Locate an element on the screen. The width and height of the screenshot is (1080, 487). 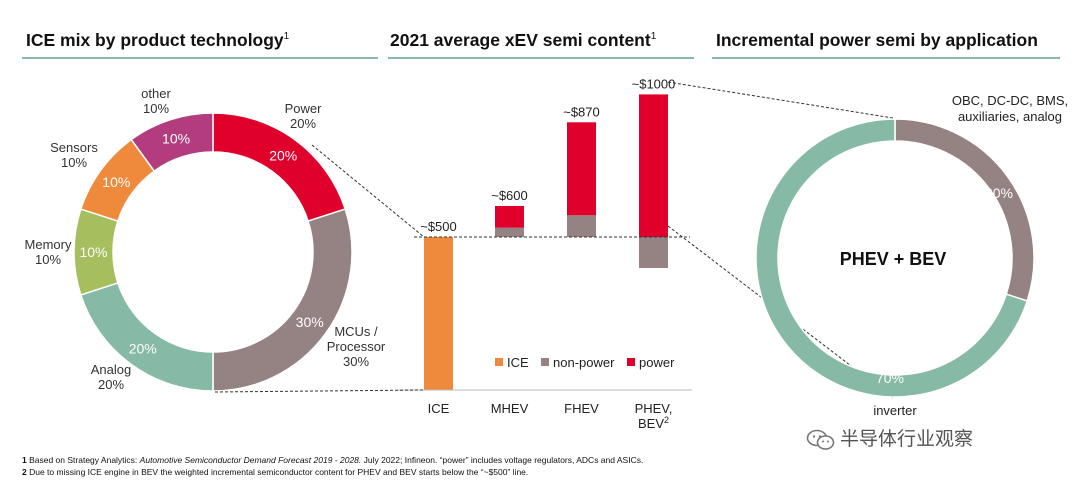
bar-total-mhev: ~$600 is located at coordinates (509, 195).